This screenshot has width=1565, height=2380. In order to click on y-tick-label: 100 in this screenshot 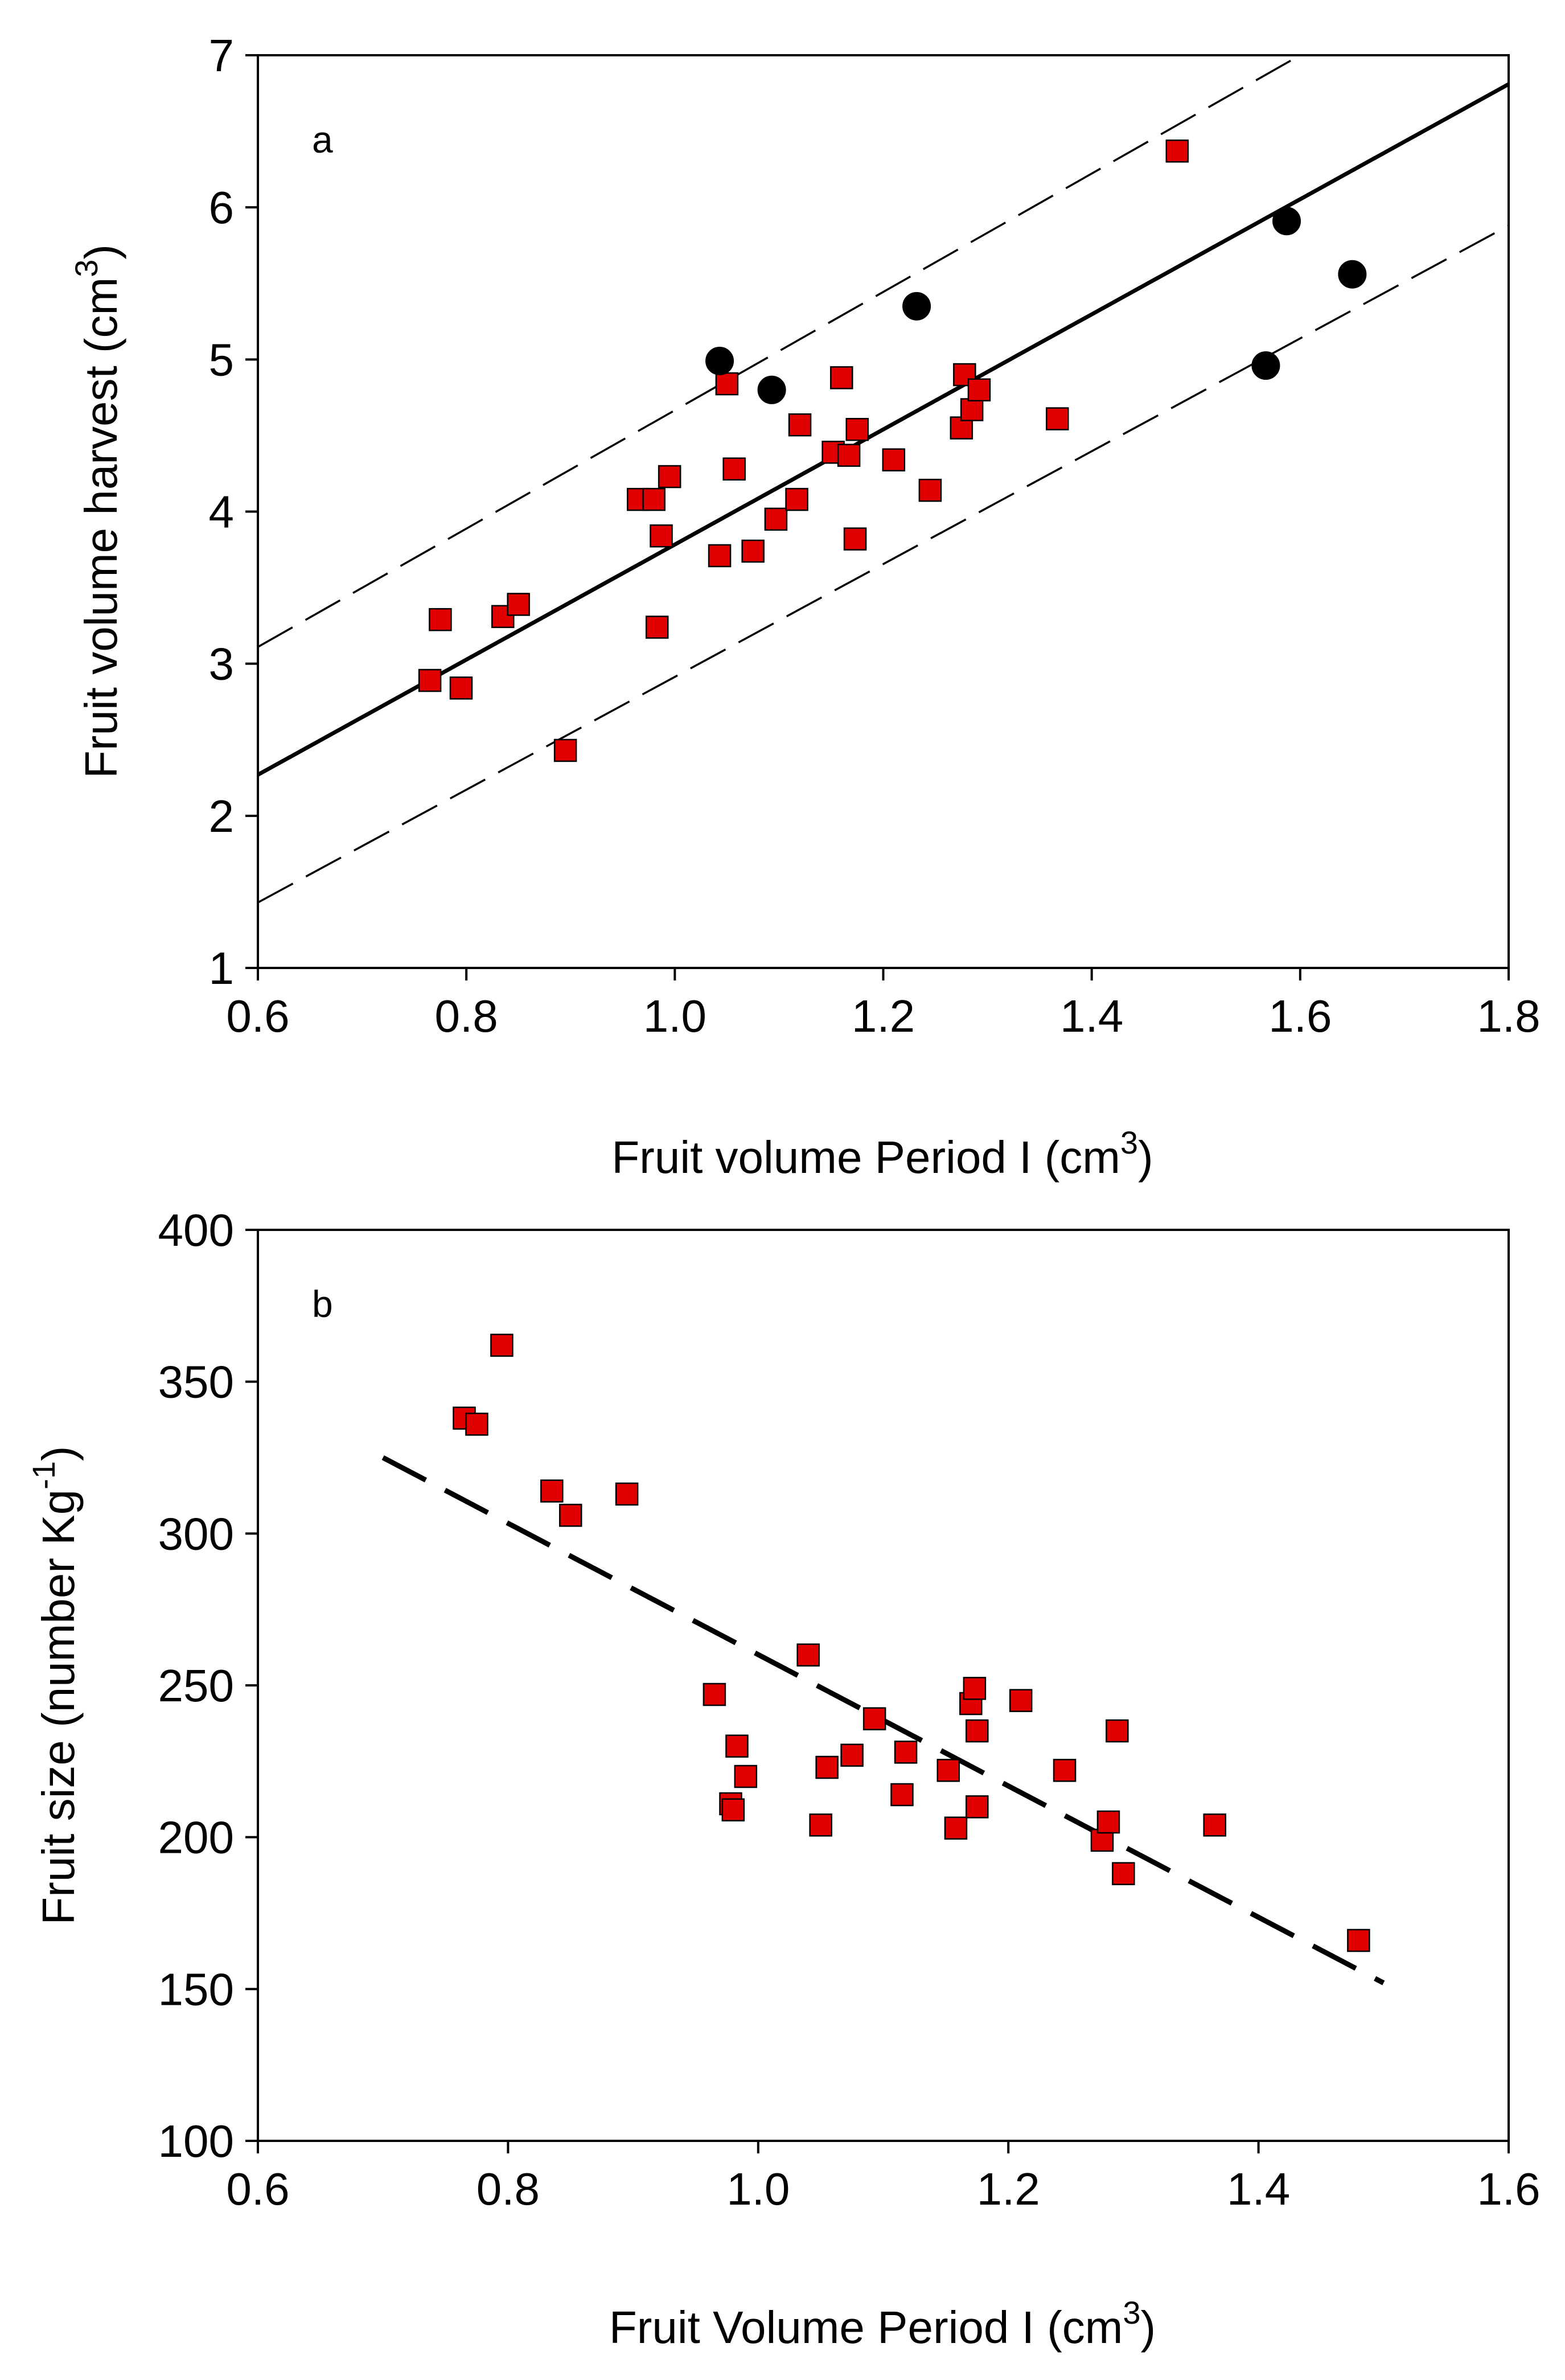, I will do `click(196, 2141)`.